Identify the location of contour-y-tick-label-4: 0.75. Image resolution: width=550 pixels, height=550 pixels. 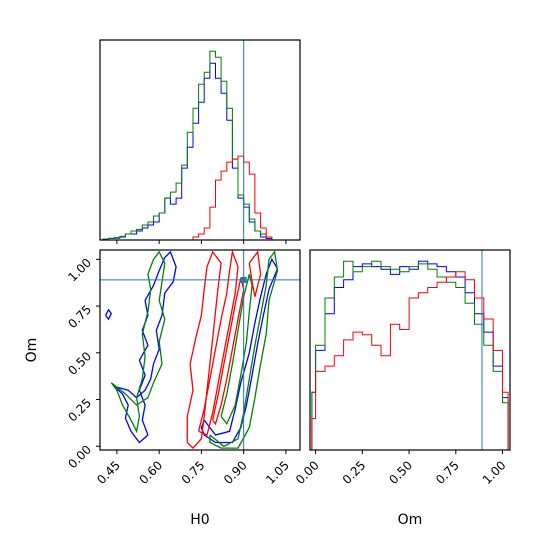
(79, 316).